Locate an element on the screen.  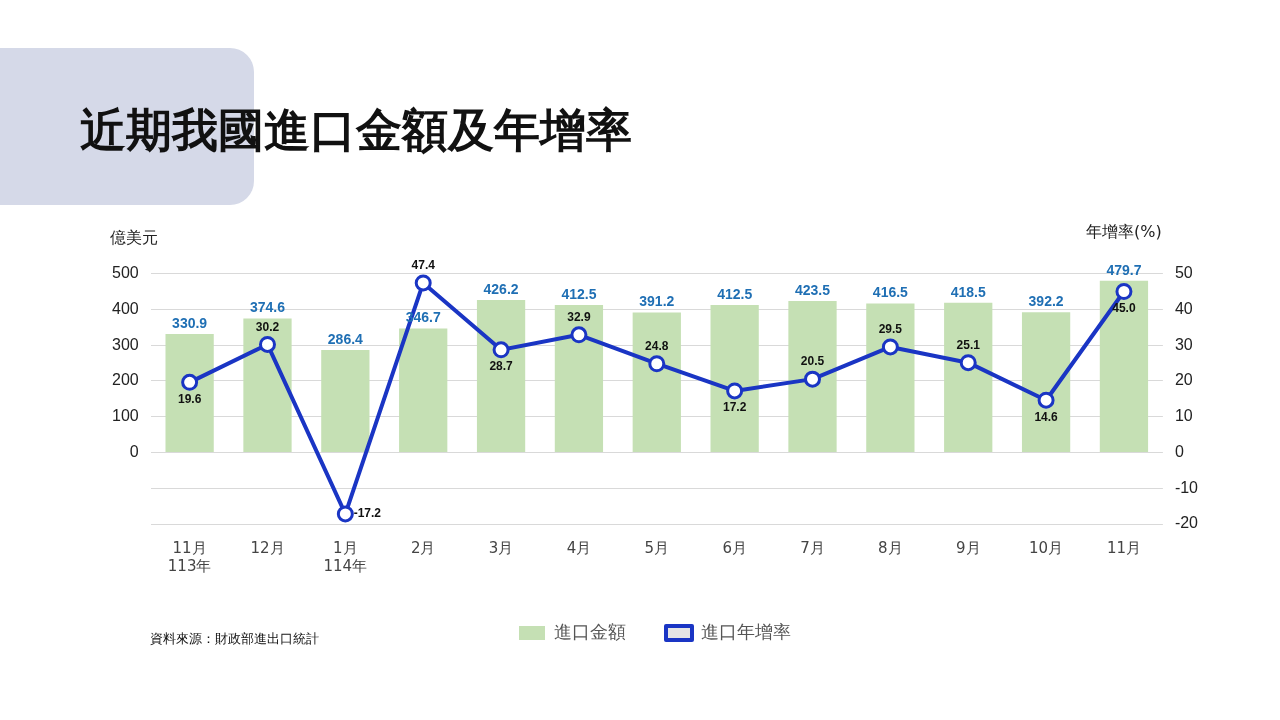
data-label: 374.6 is located at coordinates (267, 307).